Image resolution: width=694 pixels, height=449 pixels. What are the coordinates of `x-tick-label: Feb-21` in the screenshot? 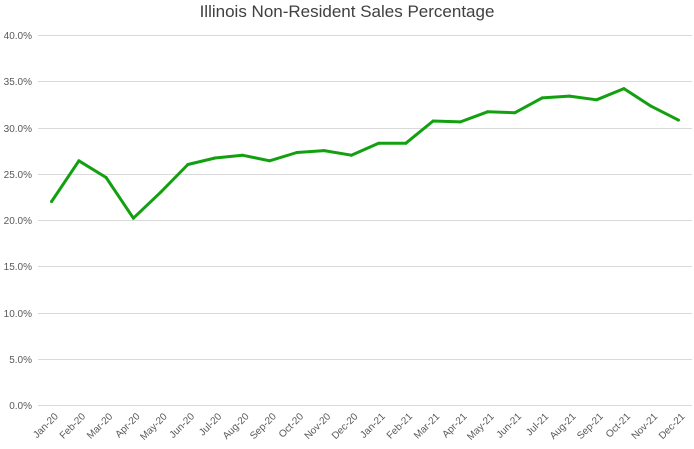 It's located at (400, 426).